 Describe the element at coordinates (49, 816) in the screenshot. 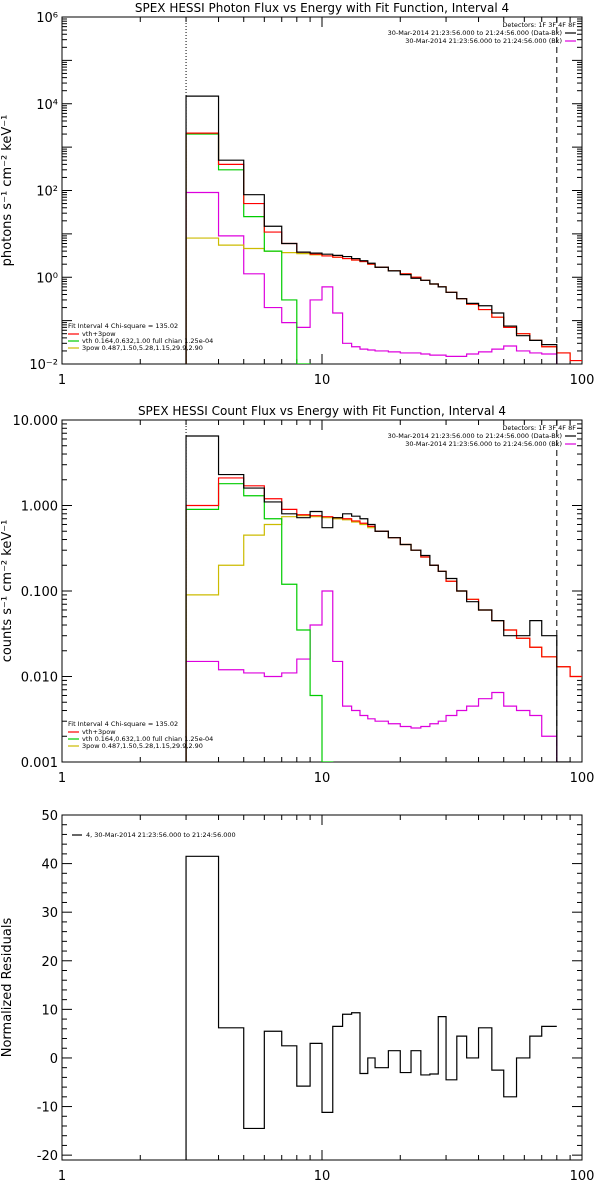

I see `y-tick-label: 50` at that location.